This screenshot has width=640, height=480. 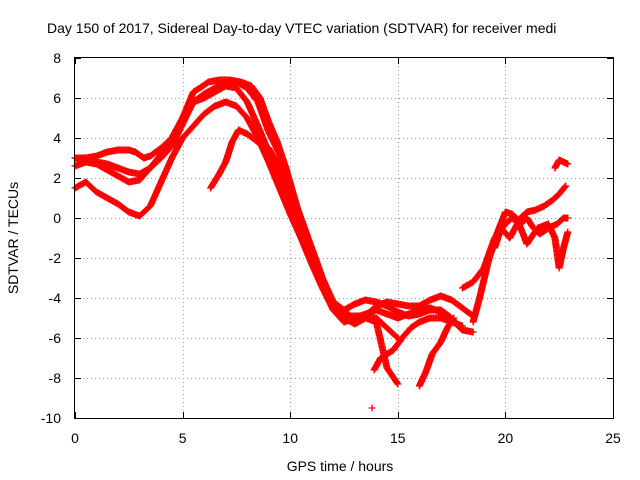 What do you see at coordinates (57, 58) in the screenshot?
I see `y-tick-label: 8` at bounding box center [57, 58].